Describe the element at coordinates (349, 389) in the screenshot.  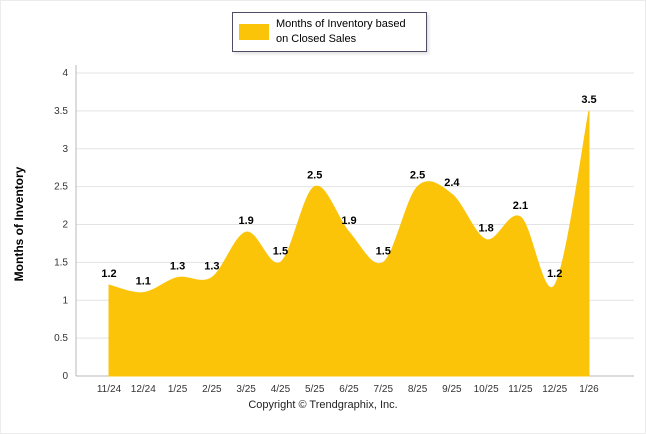
I see `x-tick-label: 6/25` at that location.